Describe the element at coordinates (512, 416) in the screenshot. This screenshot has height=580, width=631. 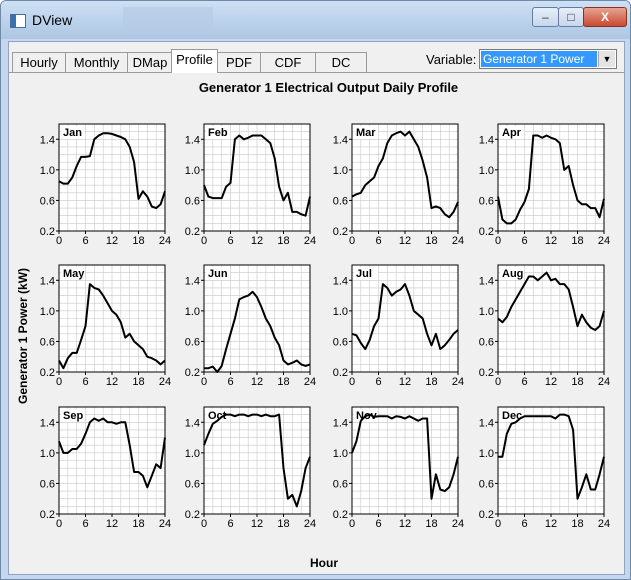
I see `panel-label-dec: Dec` at that location.